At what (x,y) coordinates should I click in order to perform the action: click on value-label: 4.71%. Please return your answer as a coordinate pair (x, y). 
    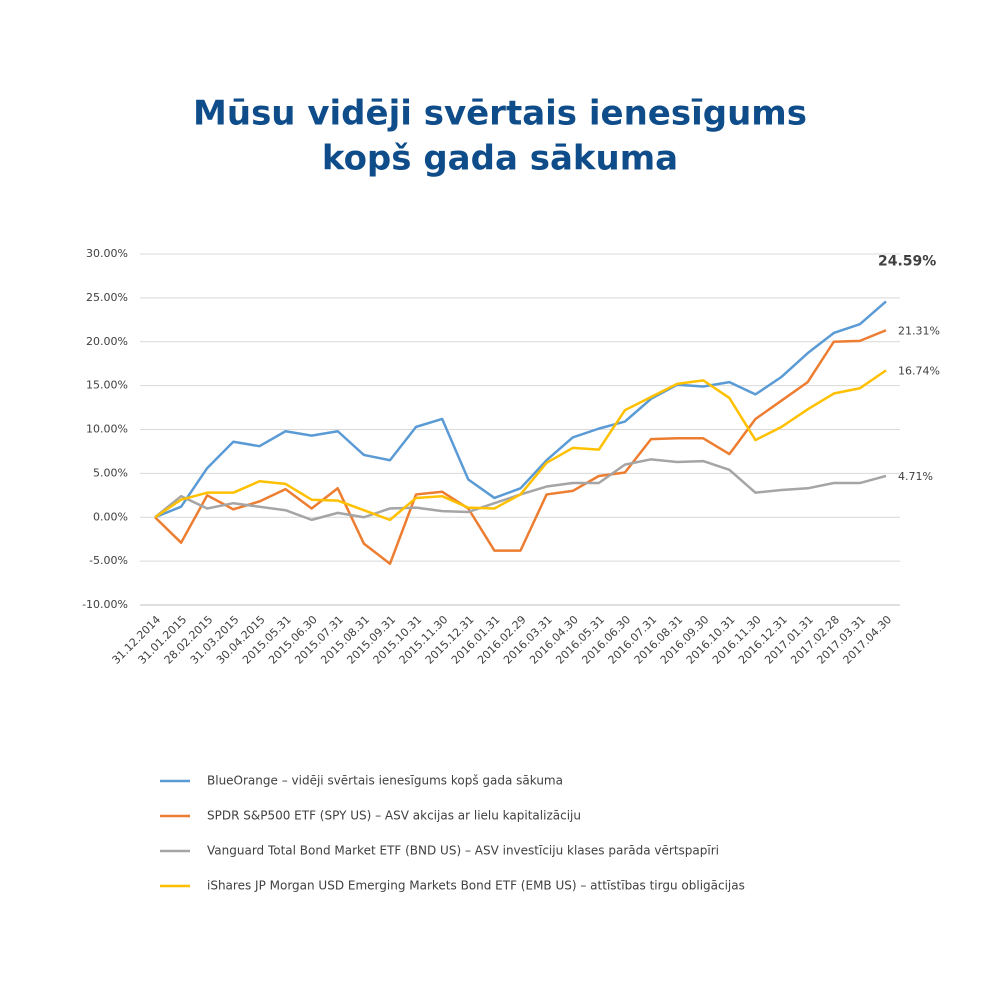
    Looking at the image, I should click on (915, 476).